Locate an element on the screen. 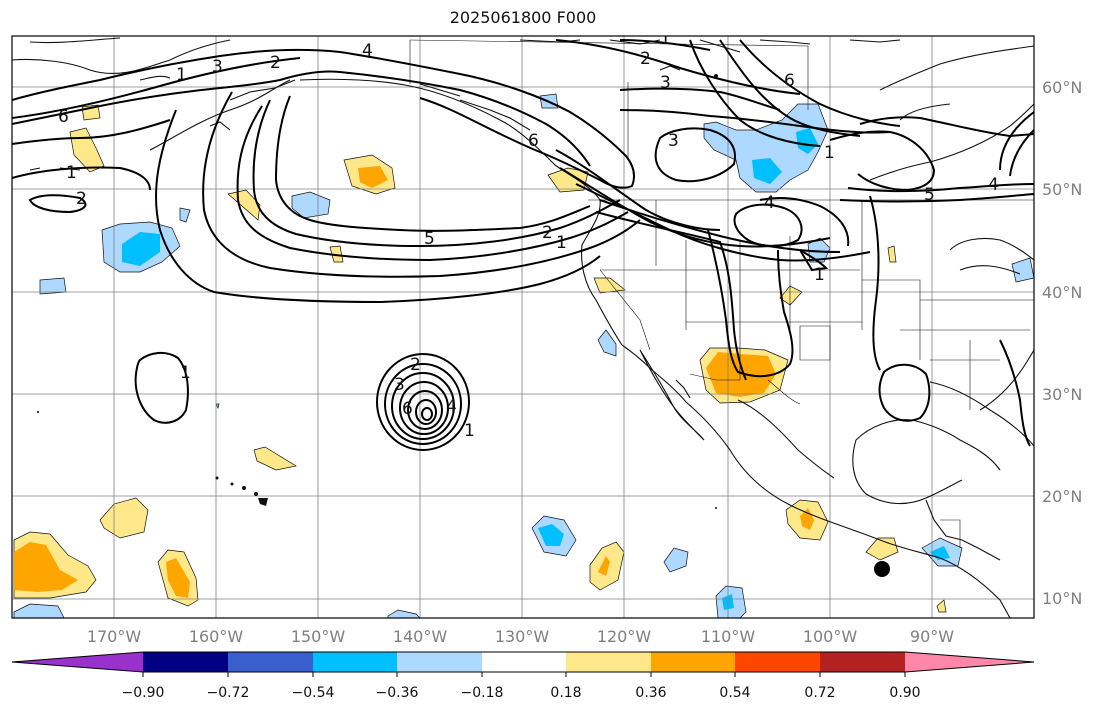  lon-tick-label: 170°W is located at coordinates (114, 636).